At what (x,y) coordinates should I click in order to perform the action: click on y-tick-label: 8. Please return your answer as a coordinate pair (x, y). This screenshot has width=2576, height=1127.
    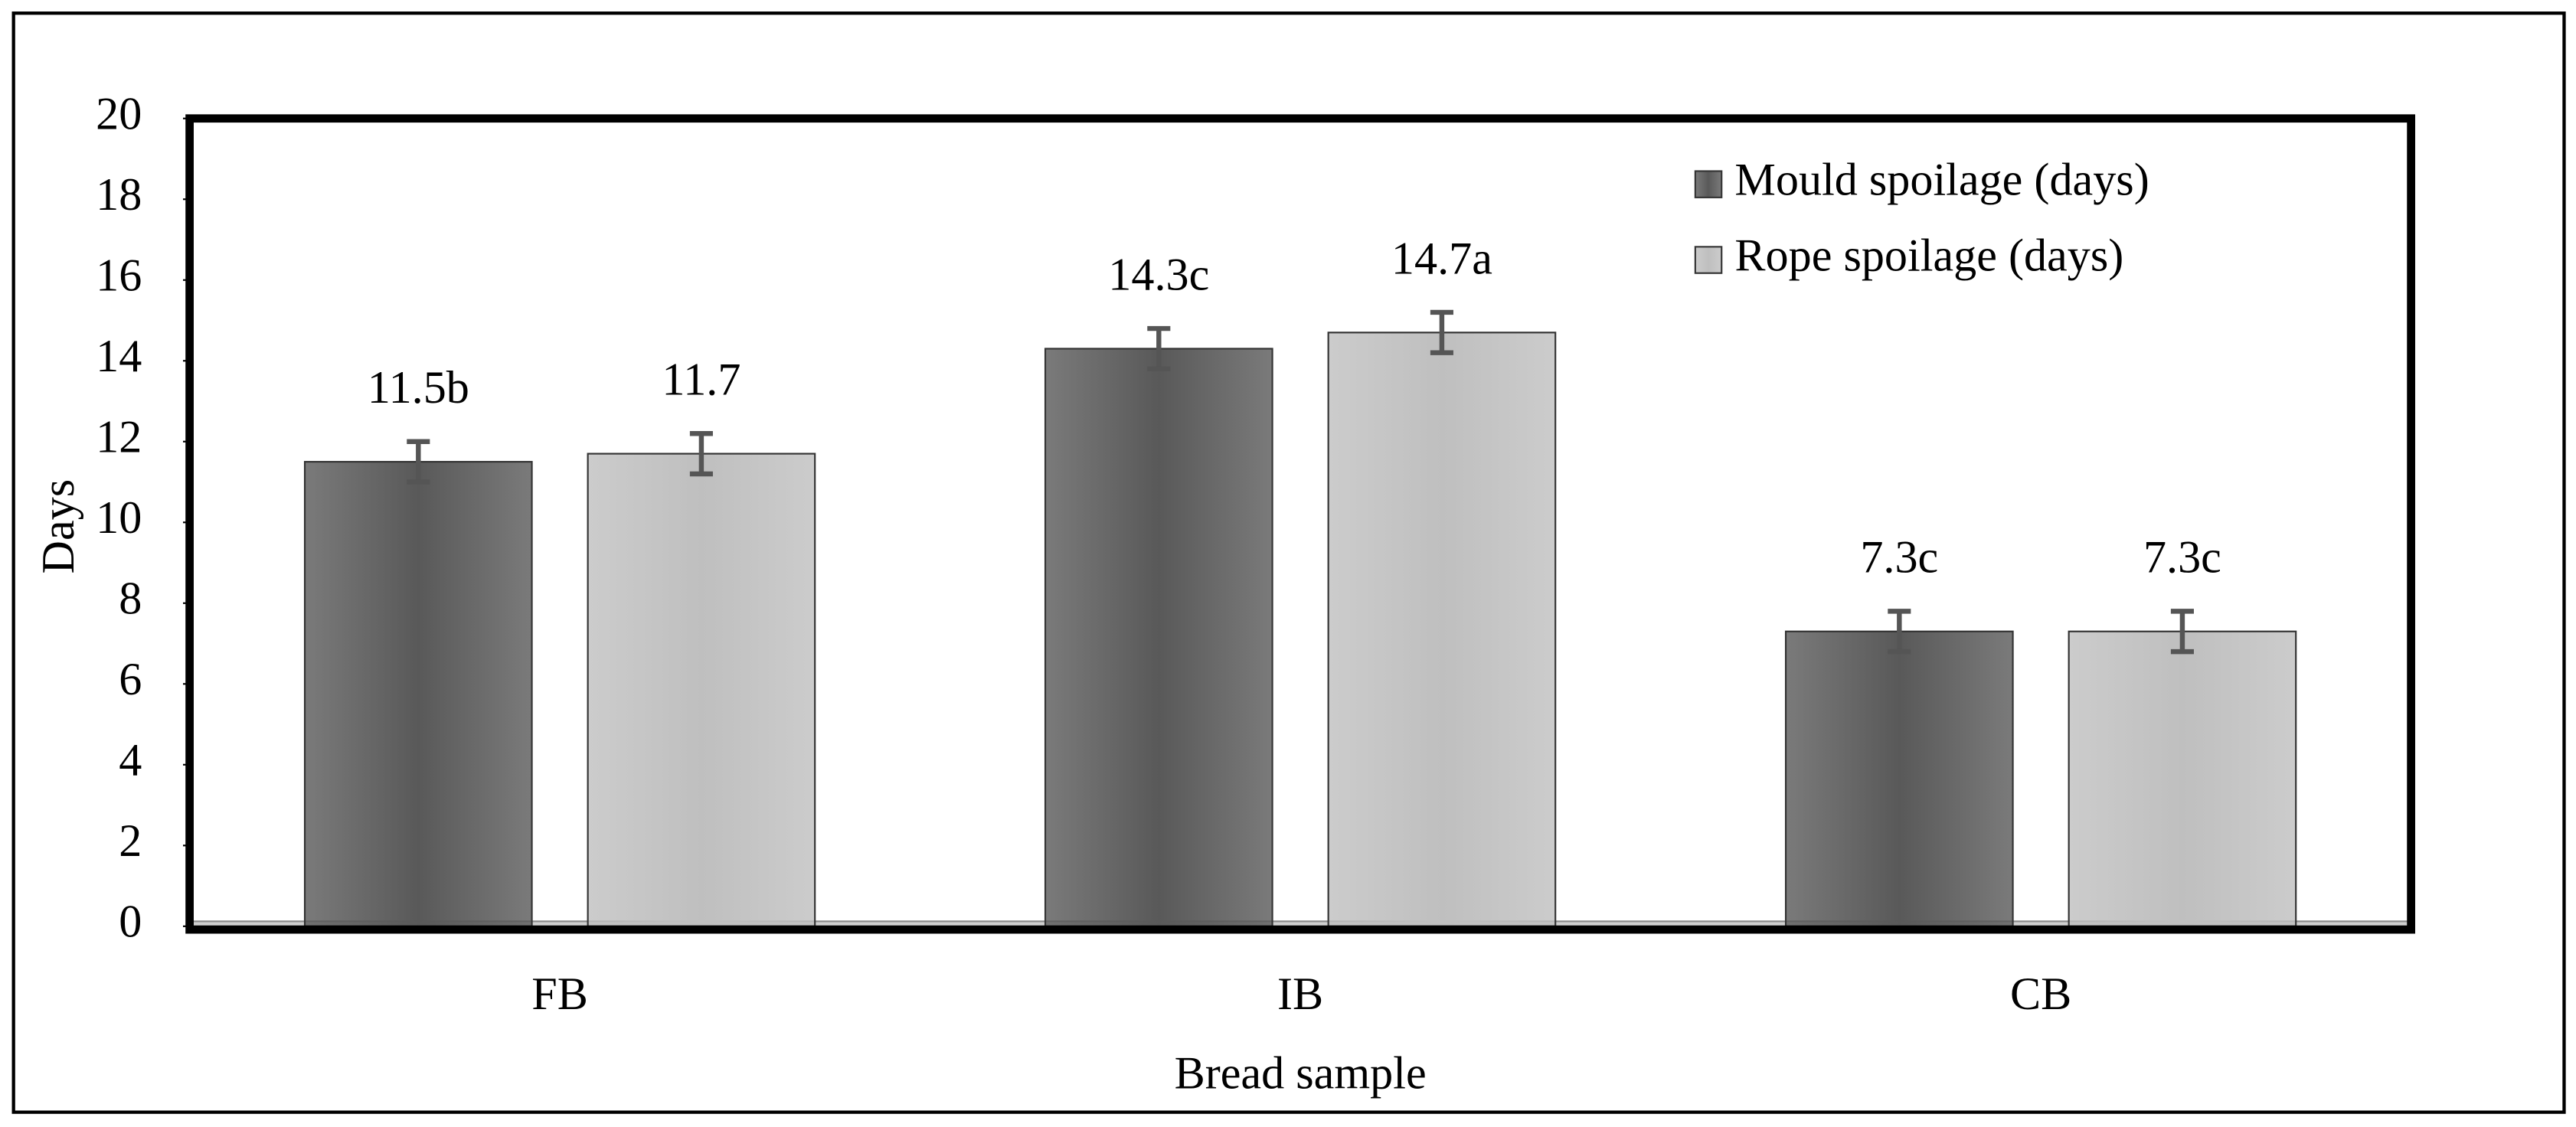
    Looking at the image, I should click on (130, 599).